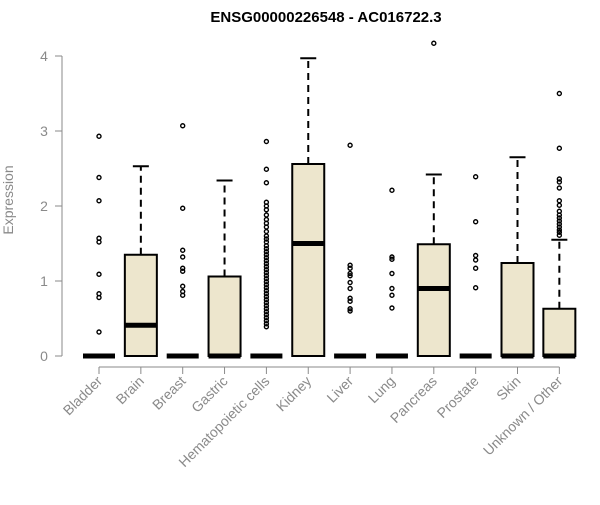 This screenshot has height=505, width=600. What do you see at coordinates (294, 394) in the screenshot?
I see `x-category-label: Kidney` at bounding box center [294, 394].